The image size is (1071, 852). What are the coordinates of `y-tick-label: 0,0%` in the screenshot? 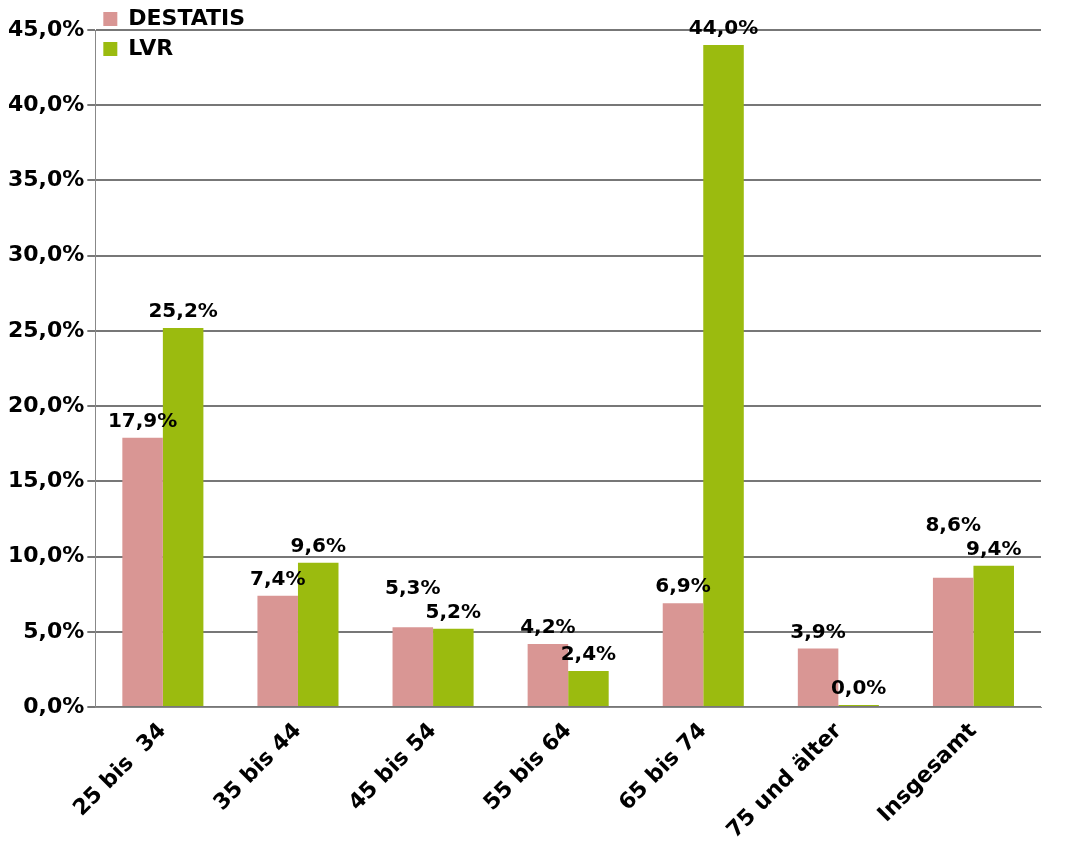 It's located at (54, 705).